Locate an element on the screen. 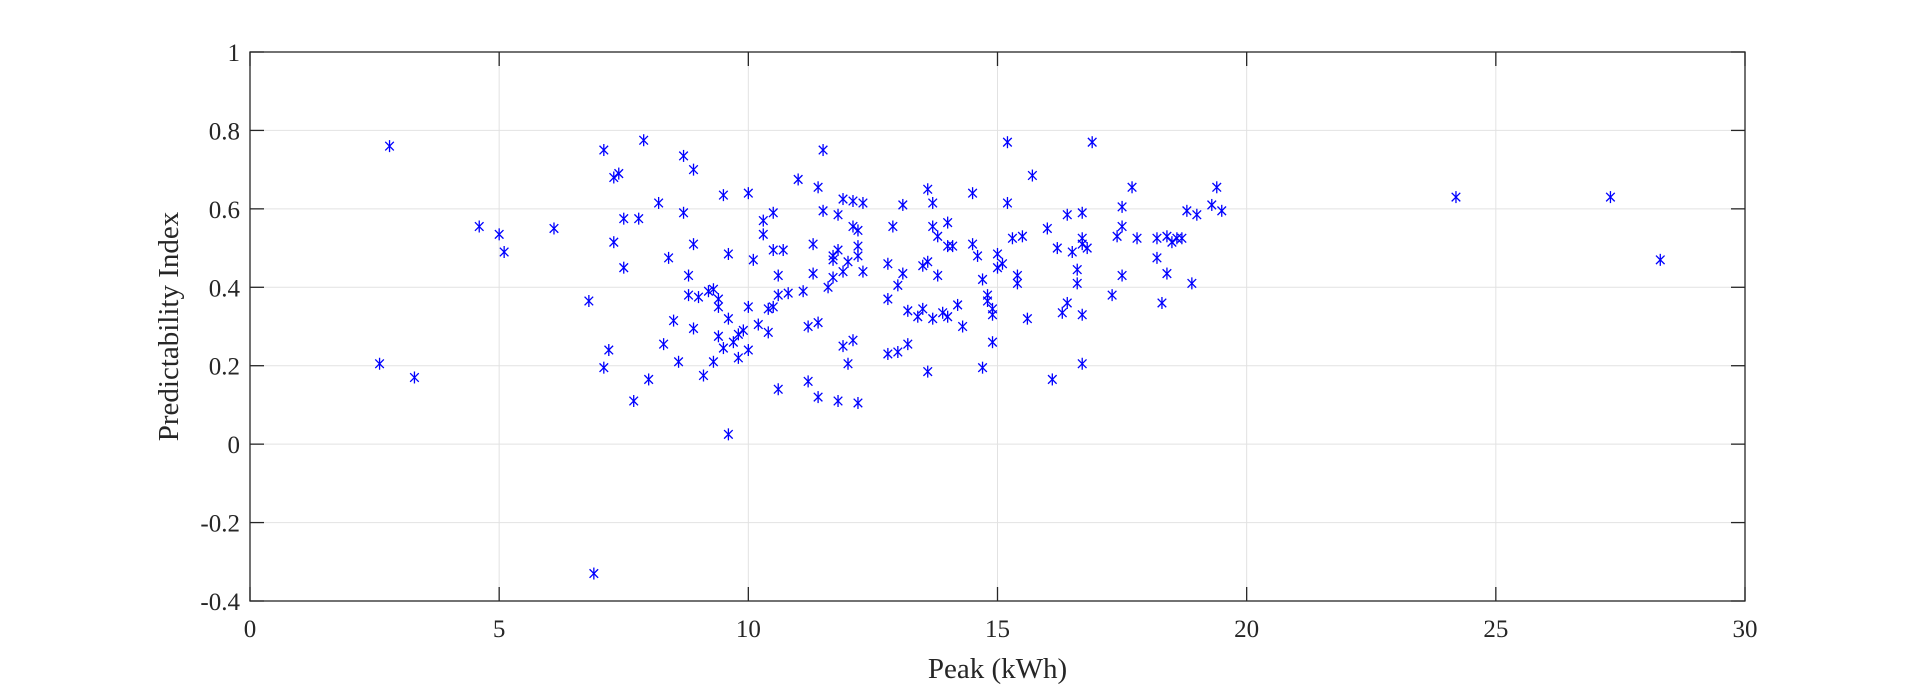  x-tick-label: 25 is located at coordinates (1495, 629).